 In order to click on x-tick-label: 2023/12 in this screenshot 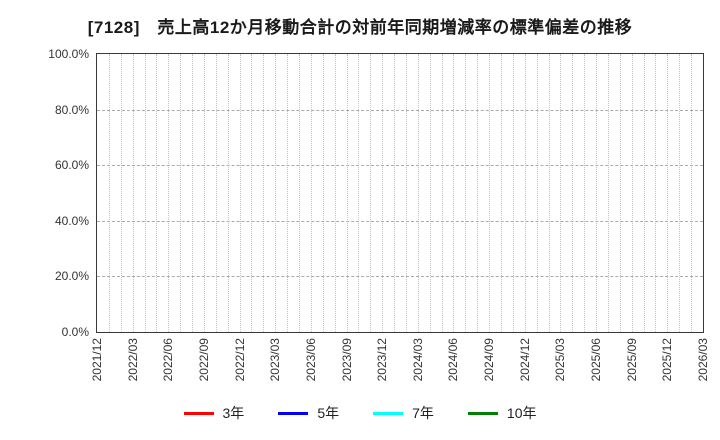, I will do `click(382, 360)`.